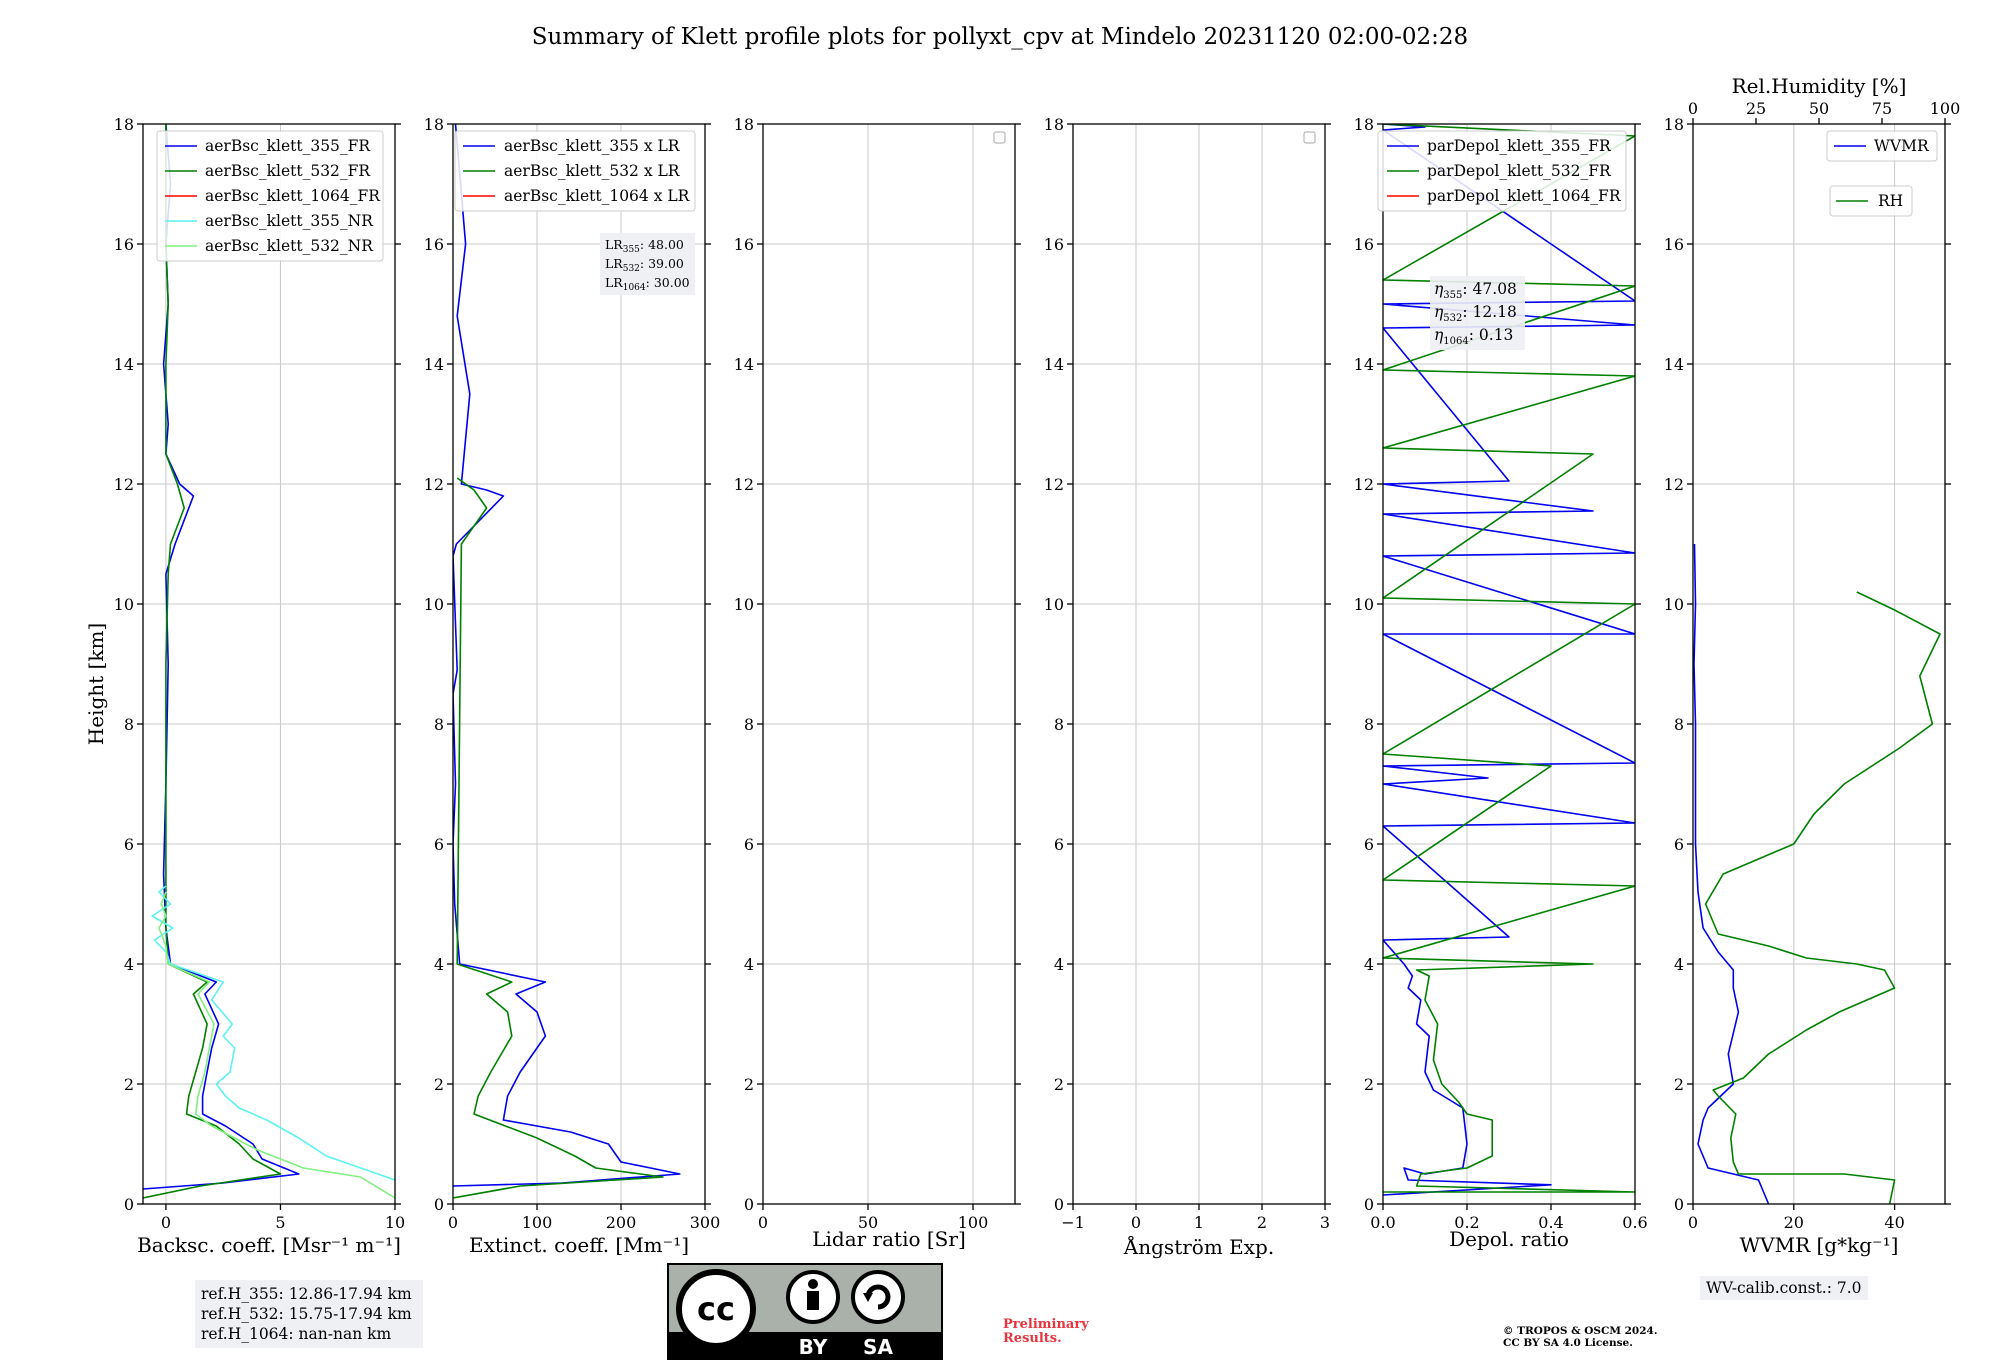  Describe the element at coordinates (1882, 108) in the screenshot. I see `top-x-tick-label: 75` at that location.